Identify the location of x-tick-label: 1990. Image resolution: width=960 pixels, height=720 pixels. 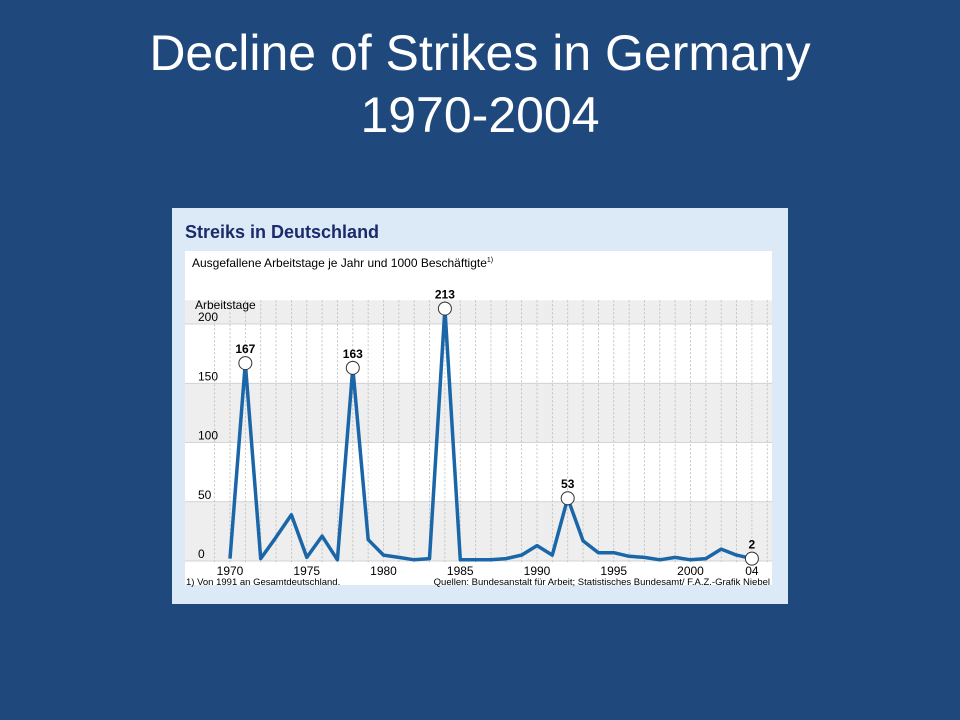
(537, 571).